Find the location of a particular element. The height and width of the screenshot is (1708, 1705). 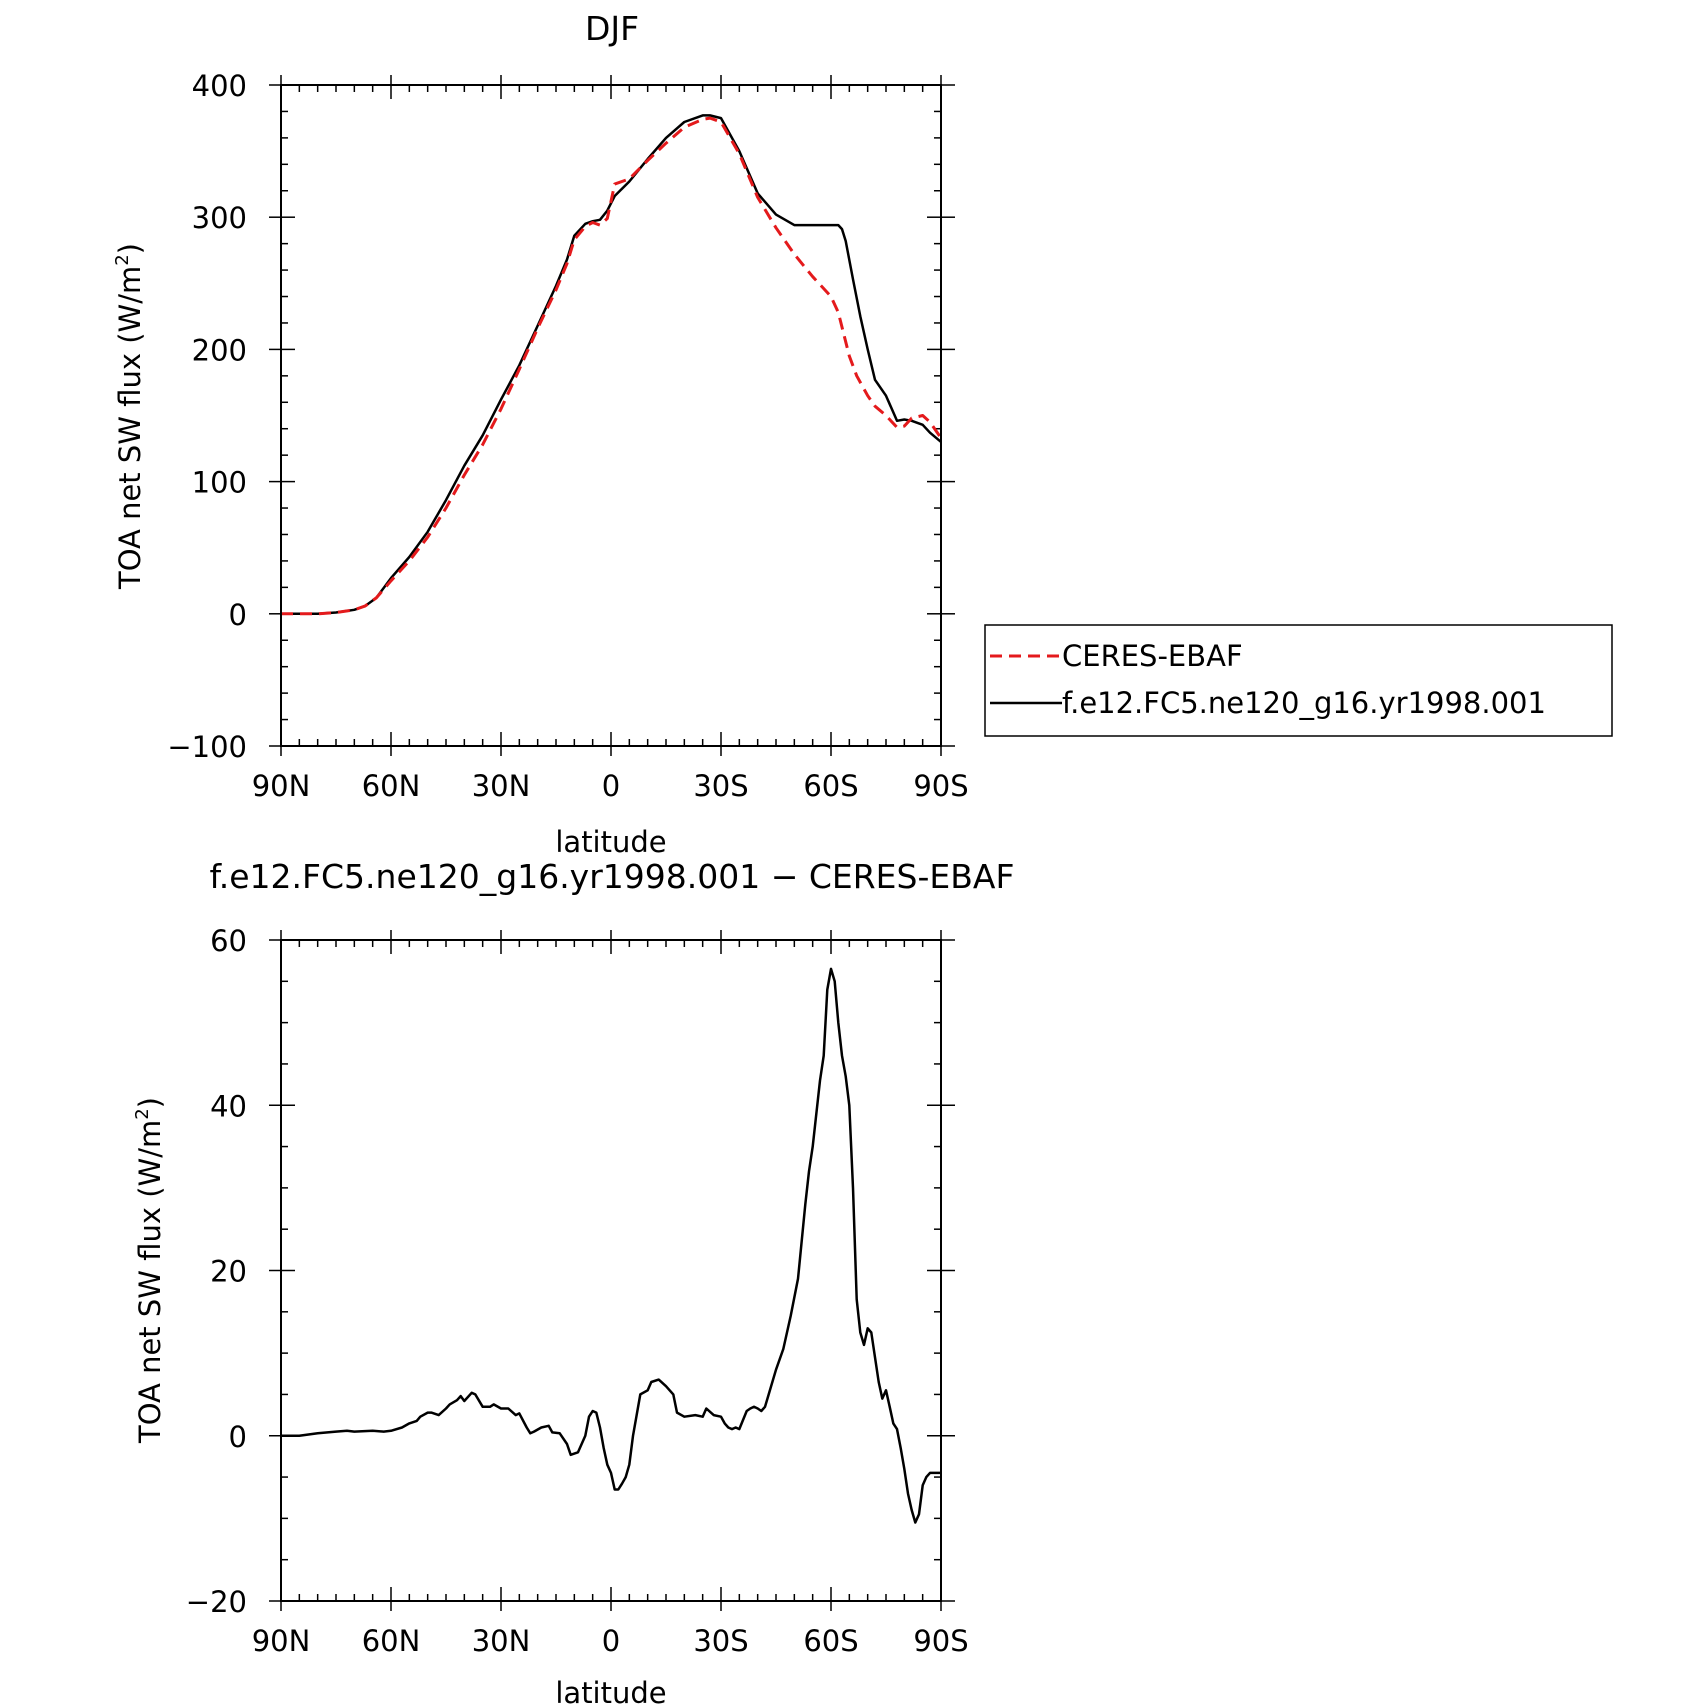

bottom-y-tick-label: 0 is located at coordinates (238, 1437).